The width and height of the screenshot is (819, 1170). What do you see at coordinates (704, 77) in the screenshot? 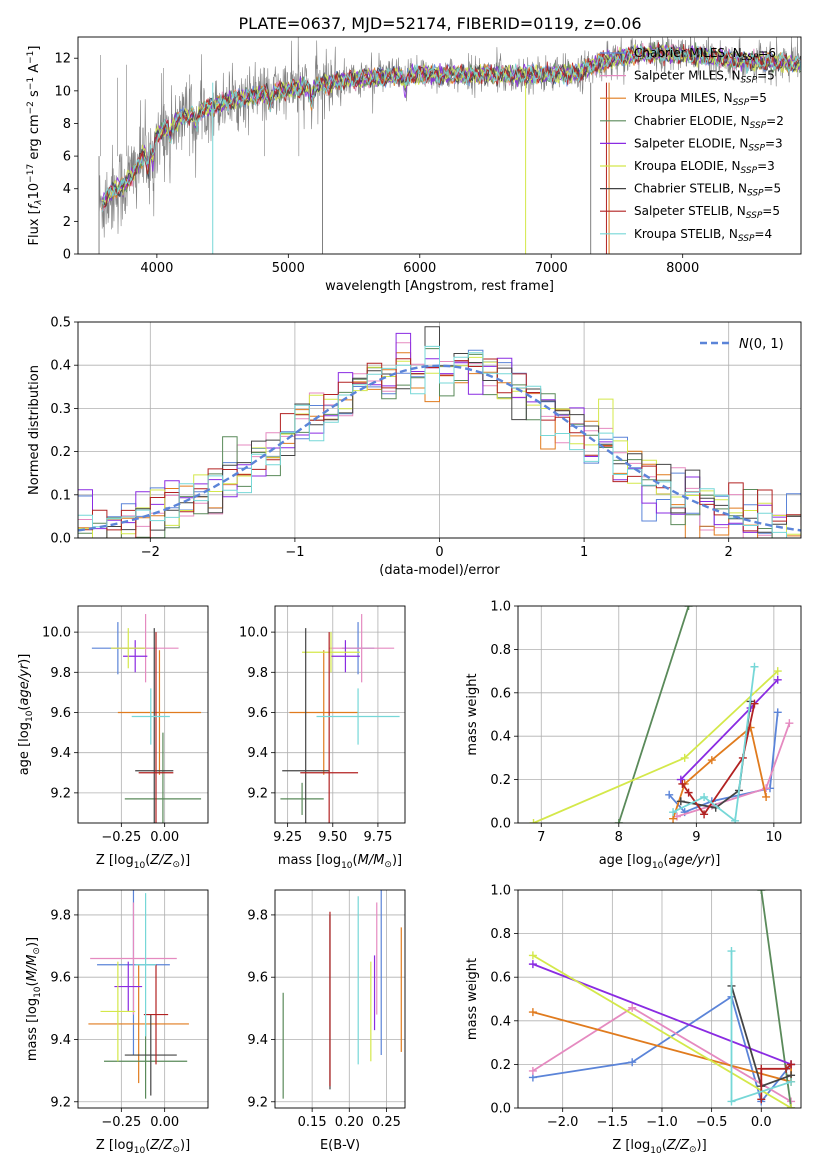
I see `legend-entry: Salpeter MILES, NSSP=5` at bounding box center [704, 77].